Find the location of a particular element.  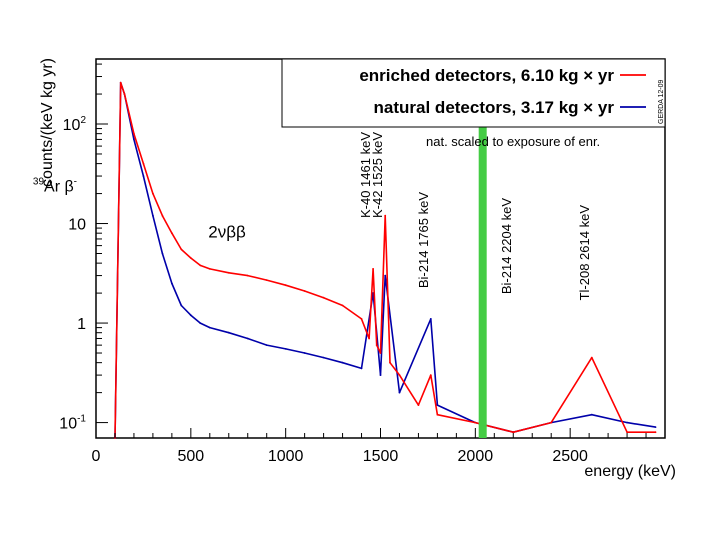

peak-label: K-40 1461 keV is located at coordinates (365, 175).